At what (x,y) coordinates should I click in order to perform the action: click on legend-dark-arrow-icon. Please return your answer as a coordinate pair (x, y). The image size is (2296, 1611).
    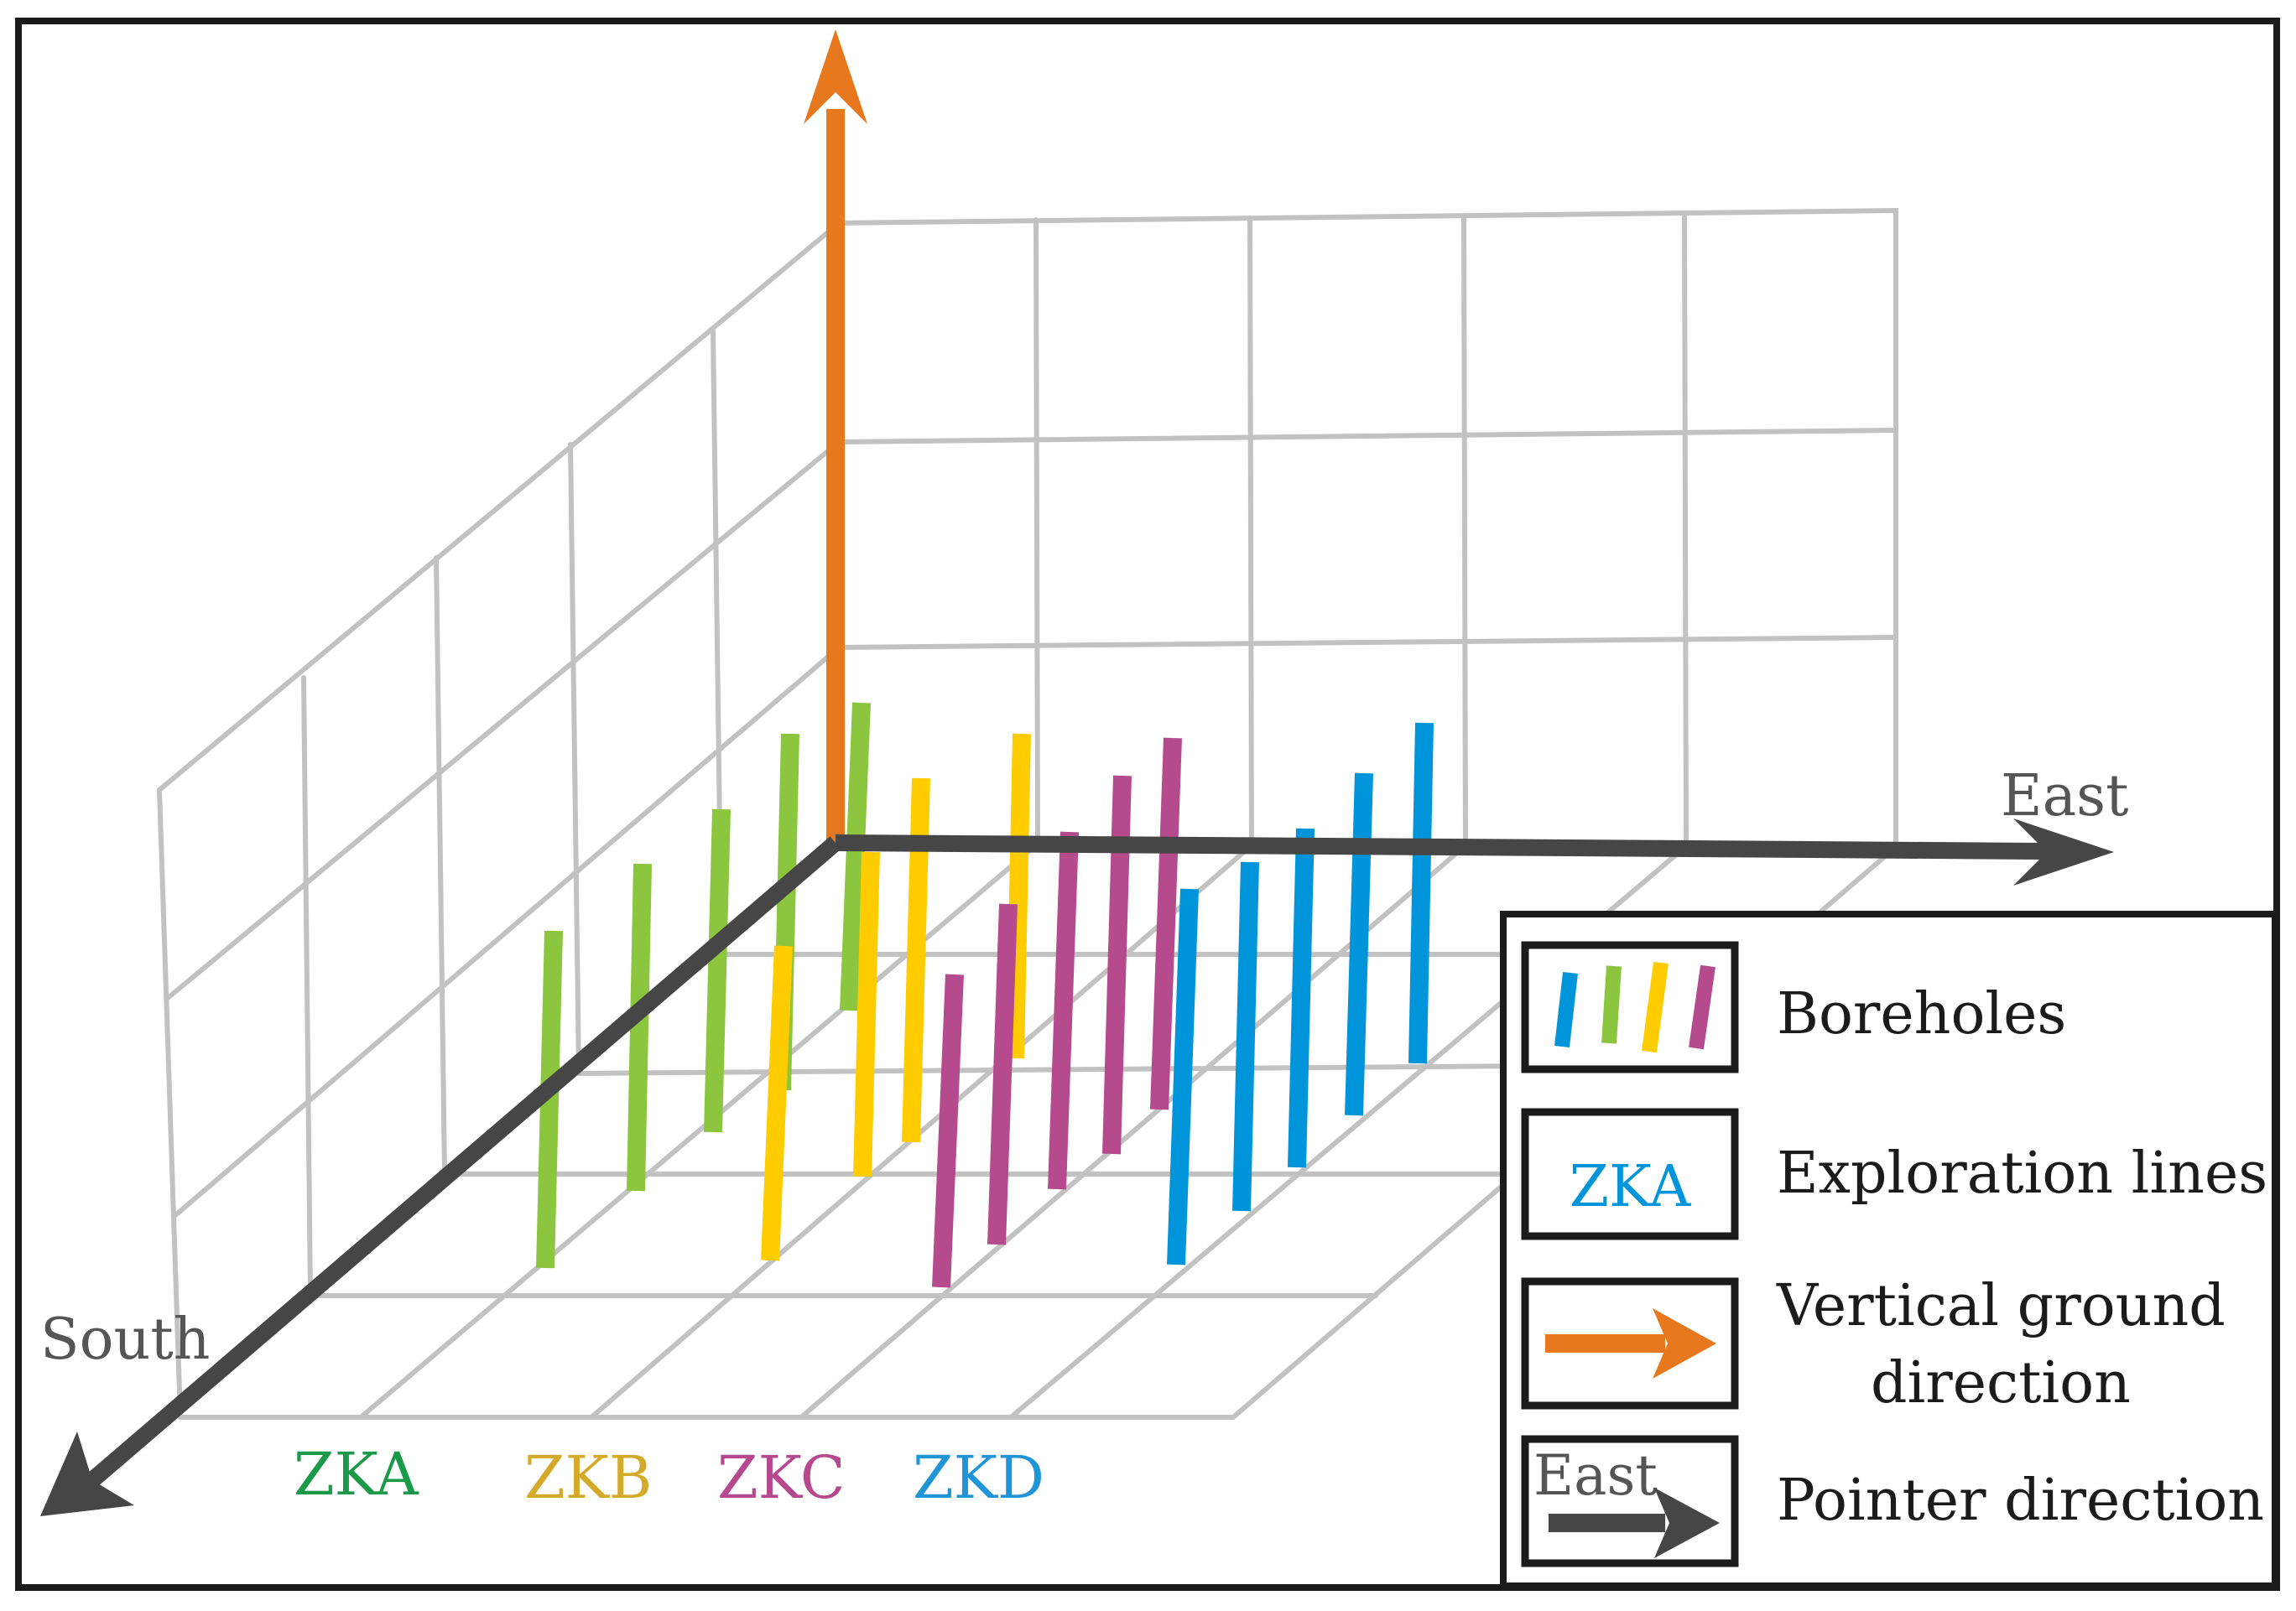
    Looking at the image, I should click on (1634, 1523).